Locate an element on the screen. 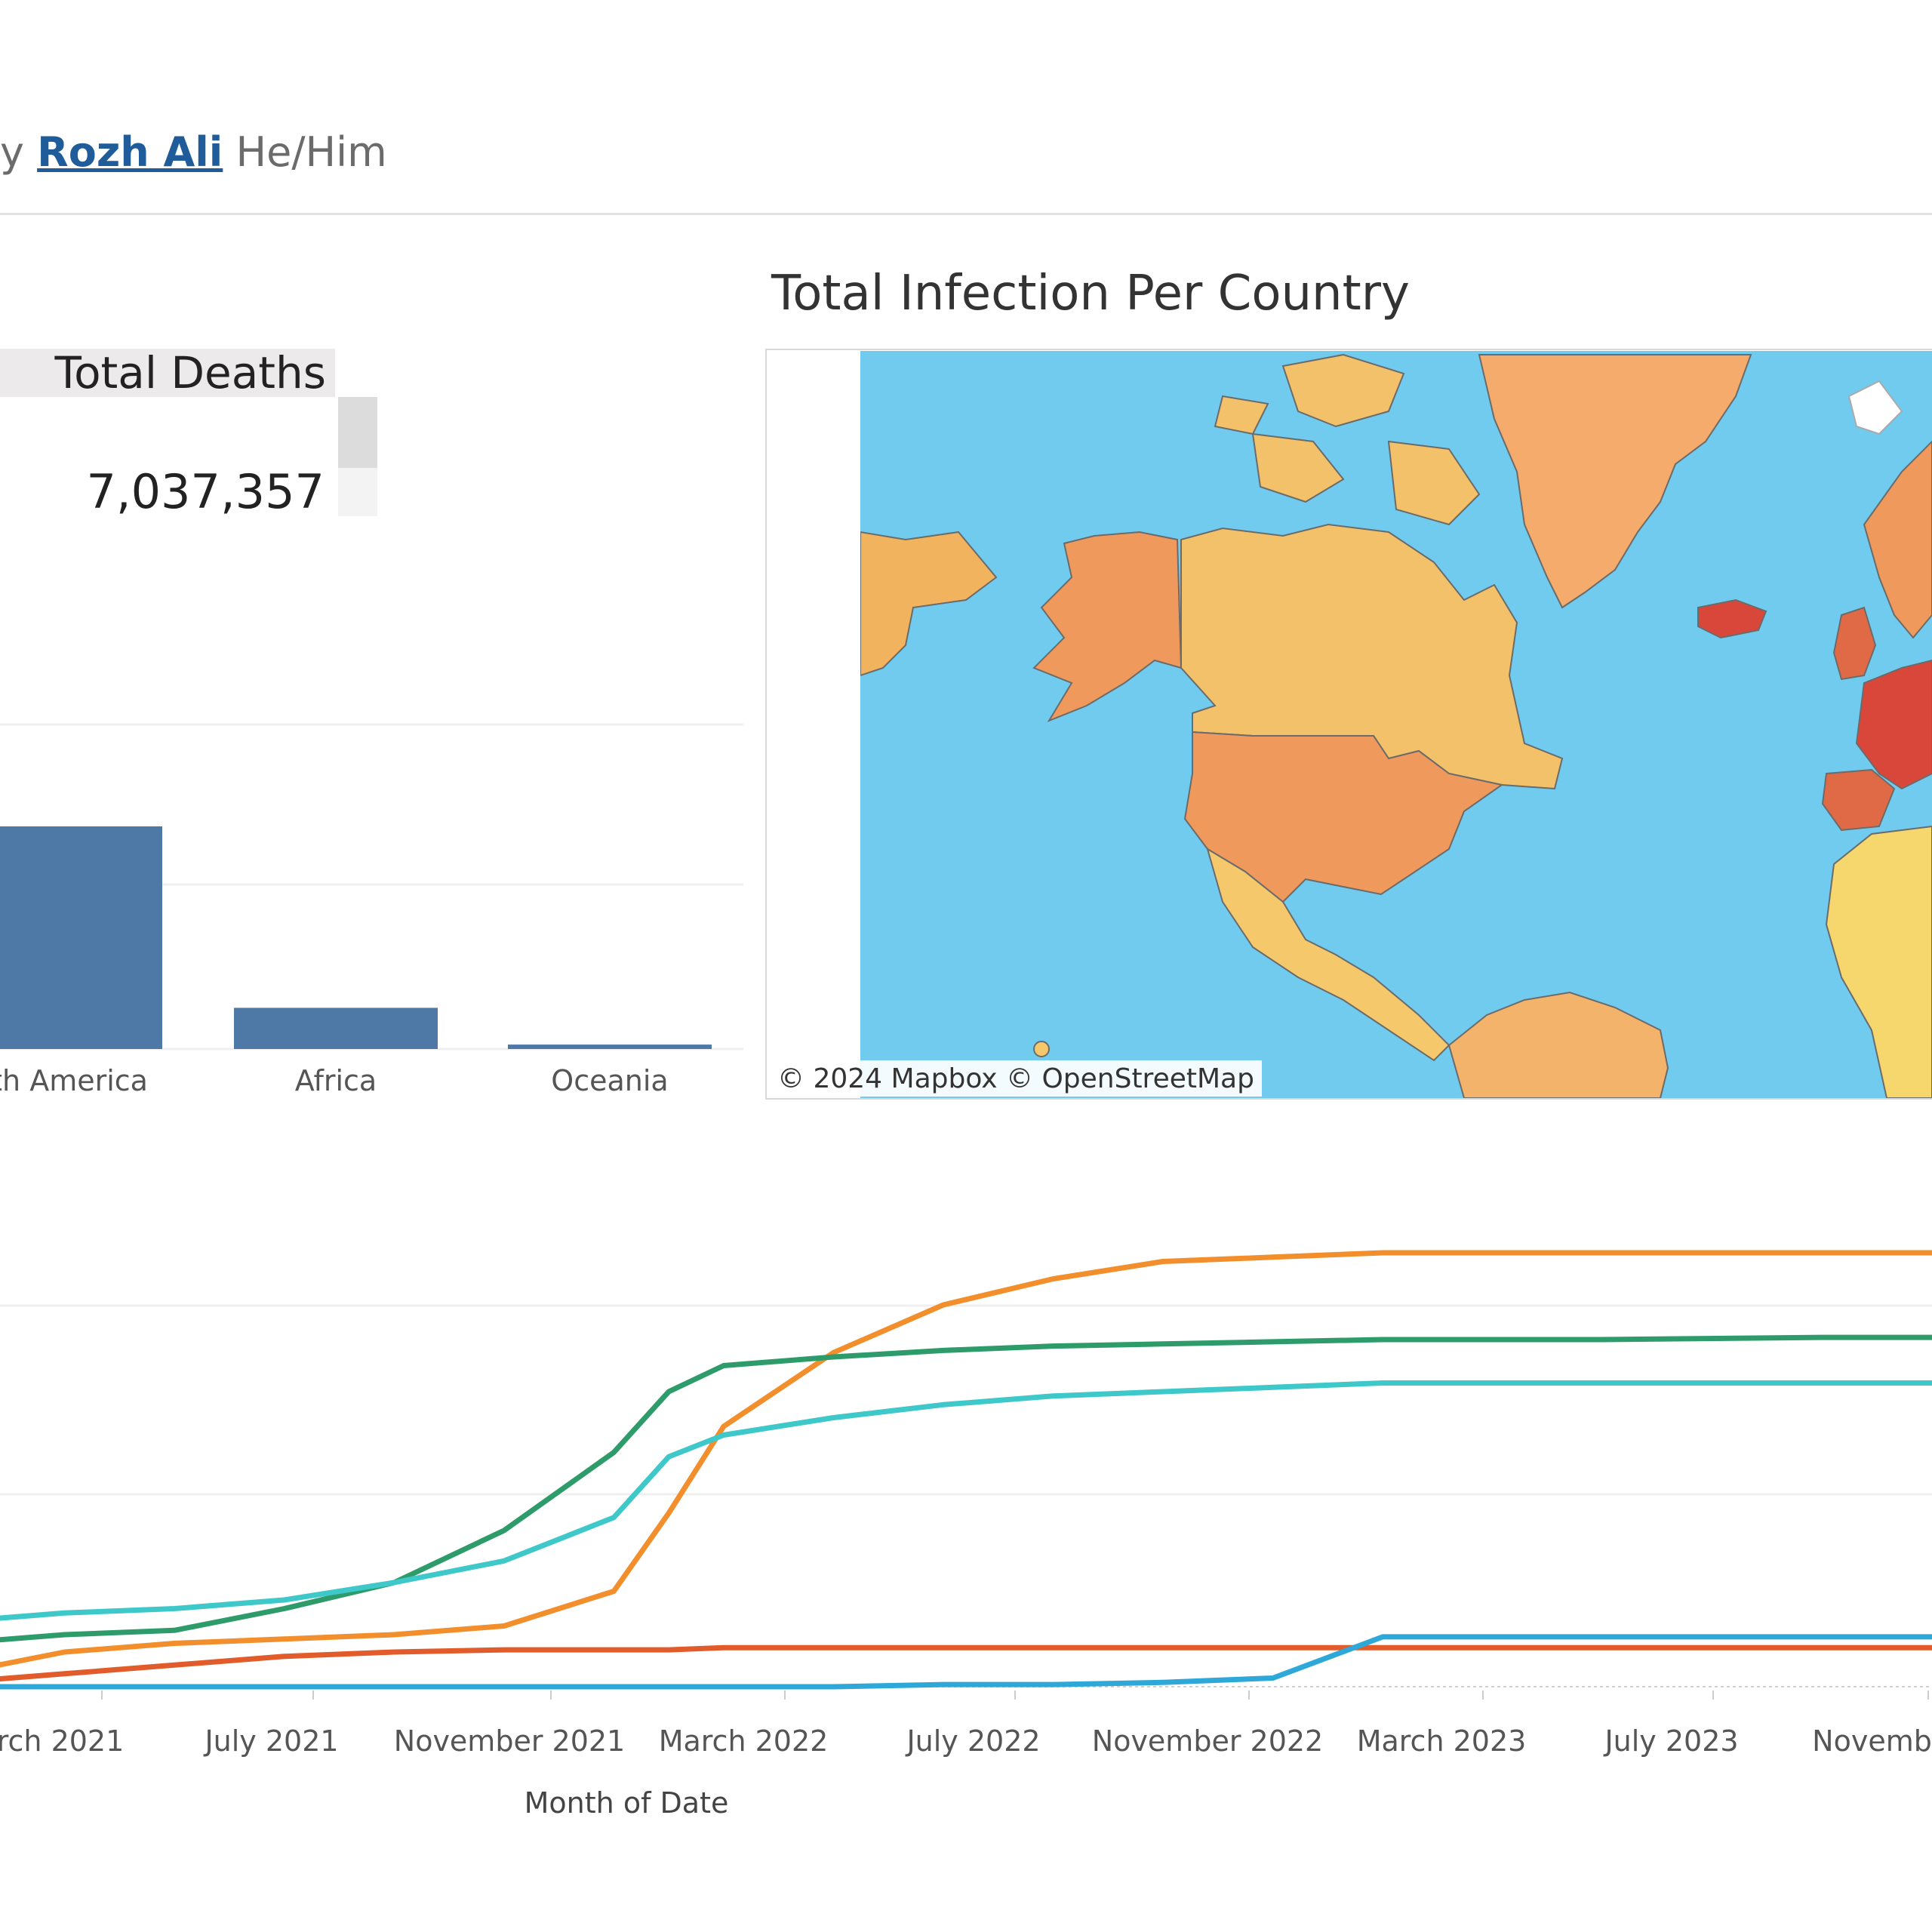  kpi-title: Total Deaths is located at coordinates (190, 372).